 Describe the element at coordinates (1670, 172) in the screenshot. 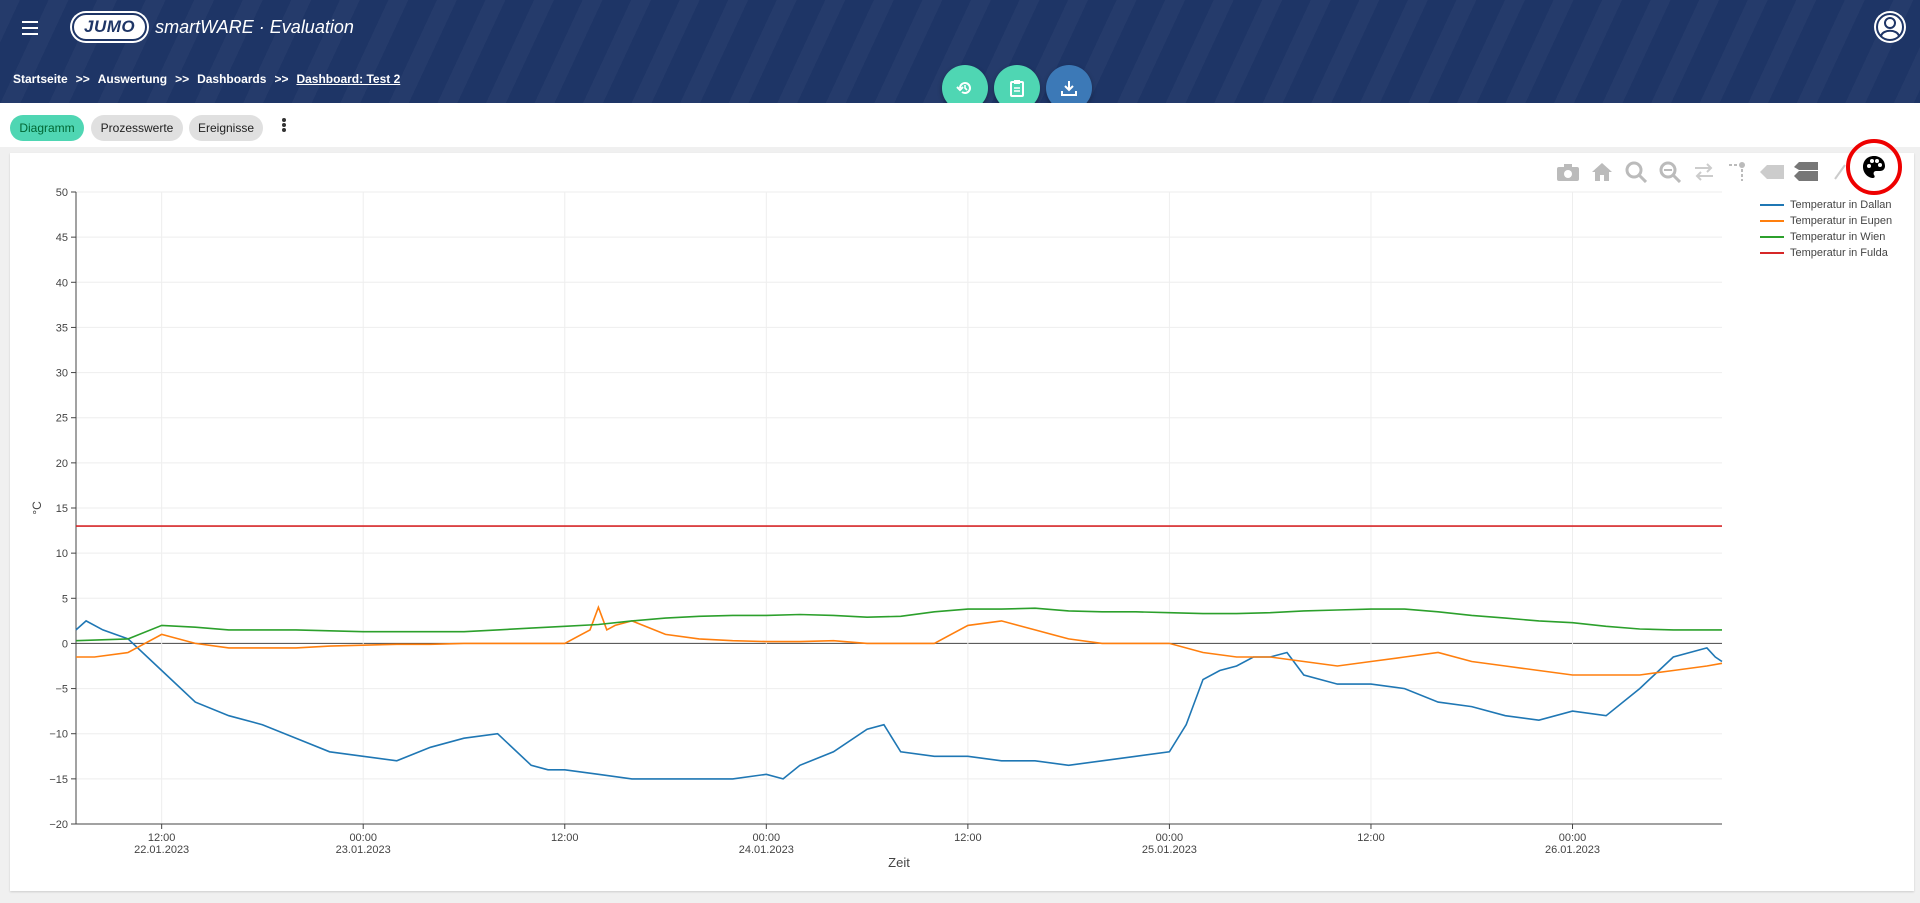

I see `zoom-out-icon` at that location.